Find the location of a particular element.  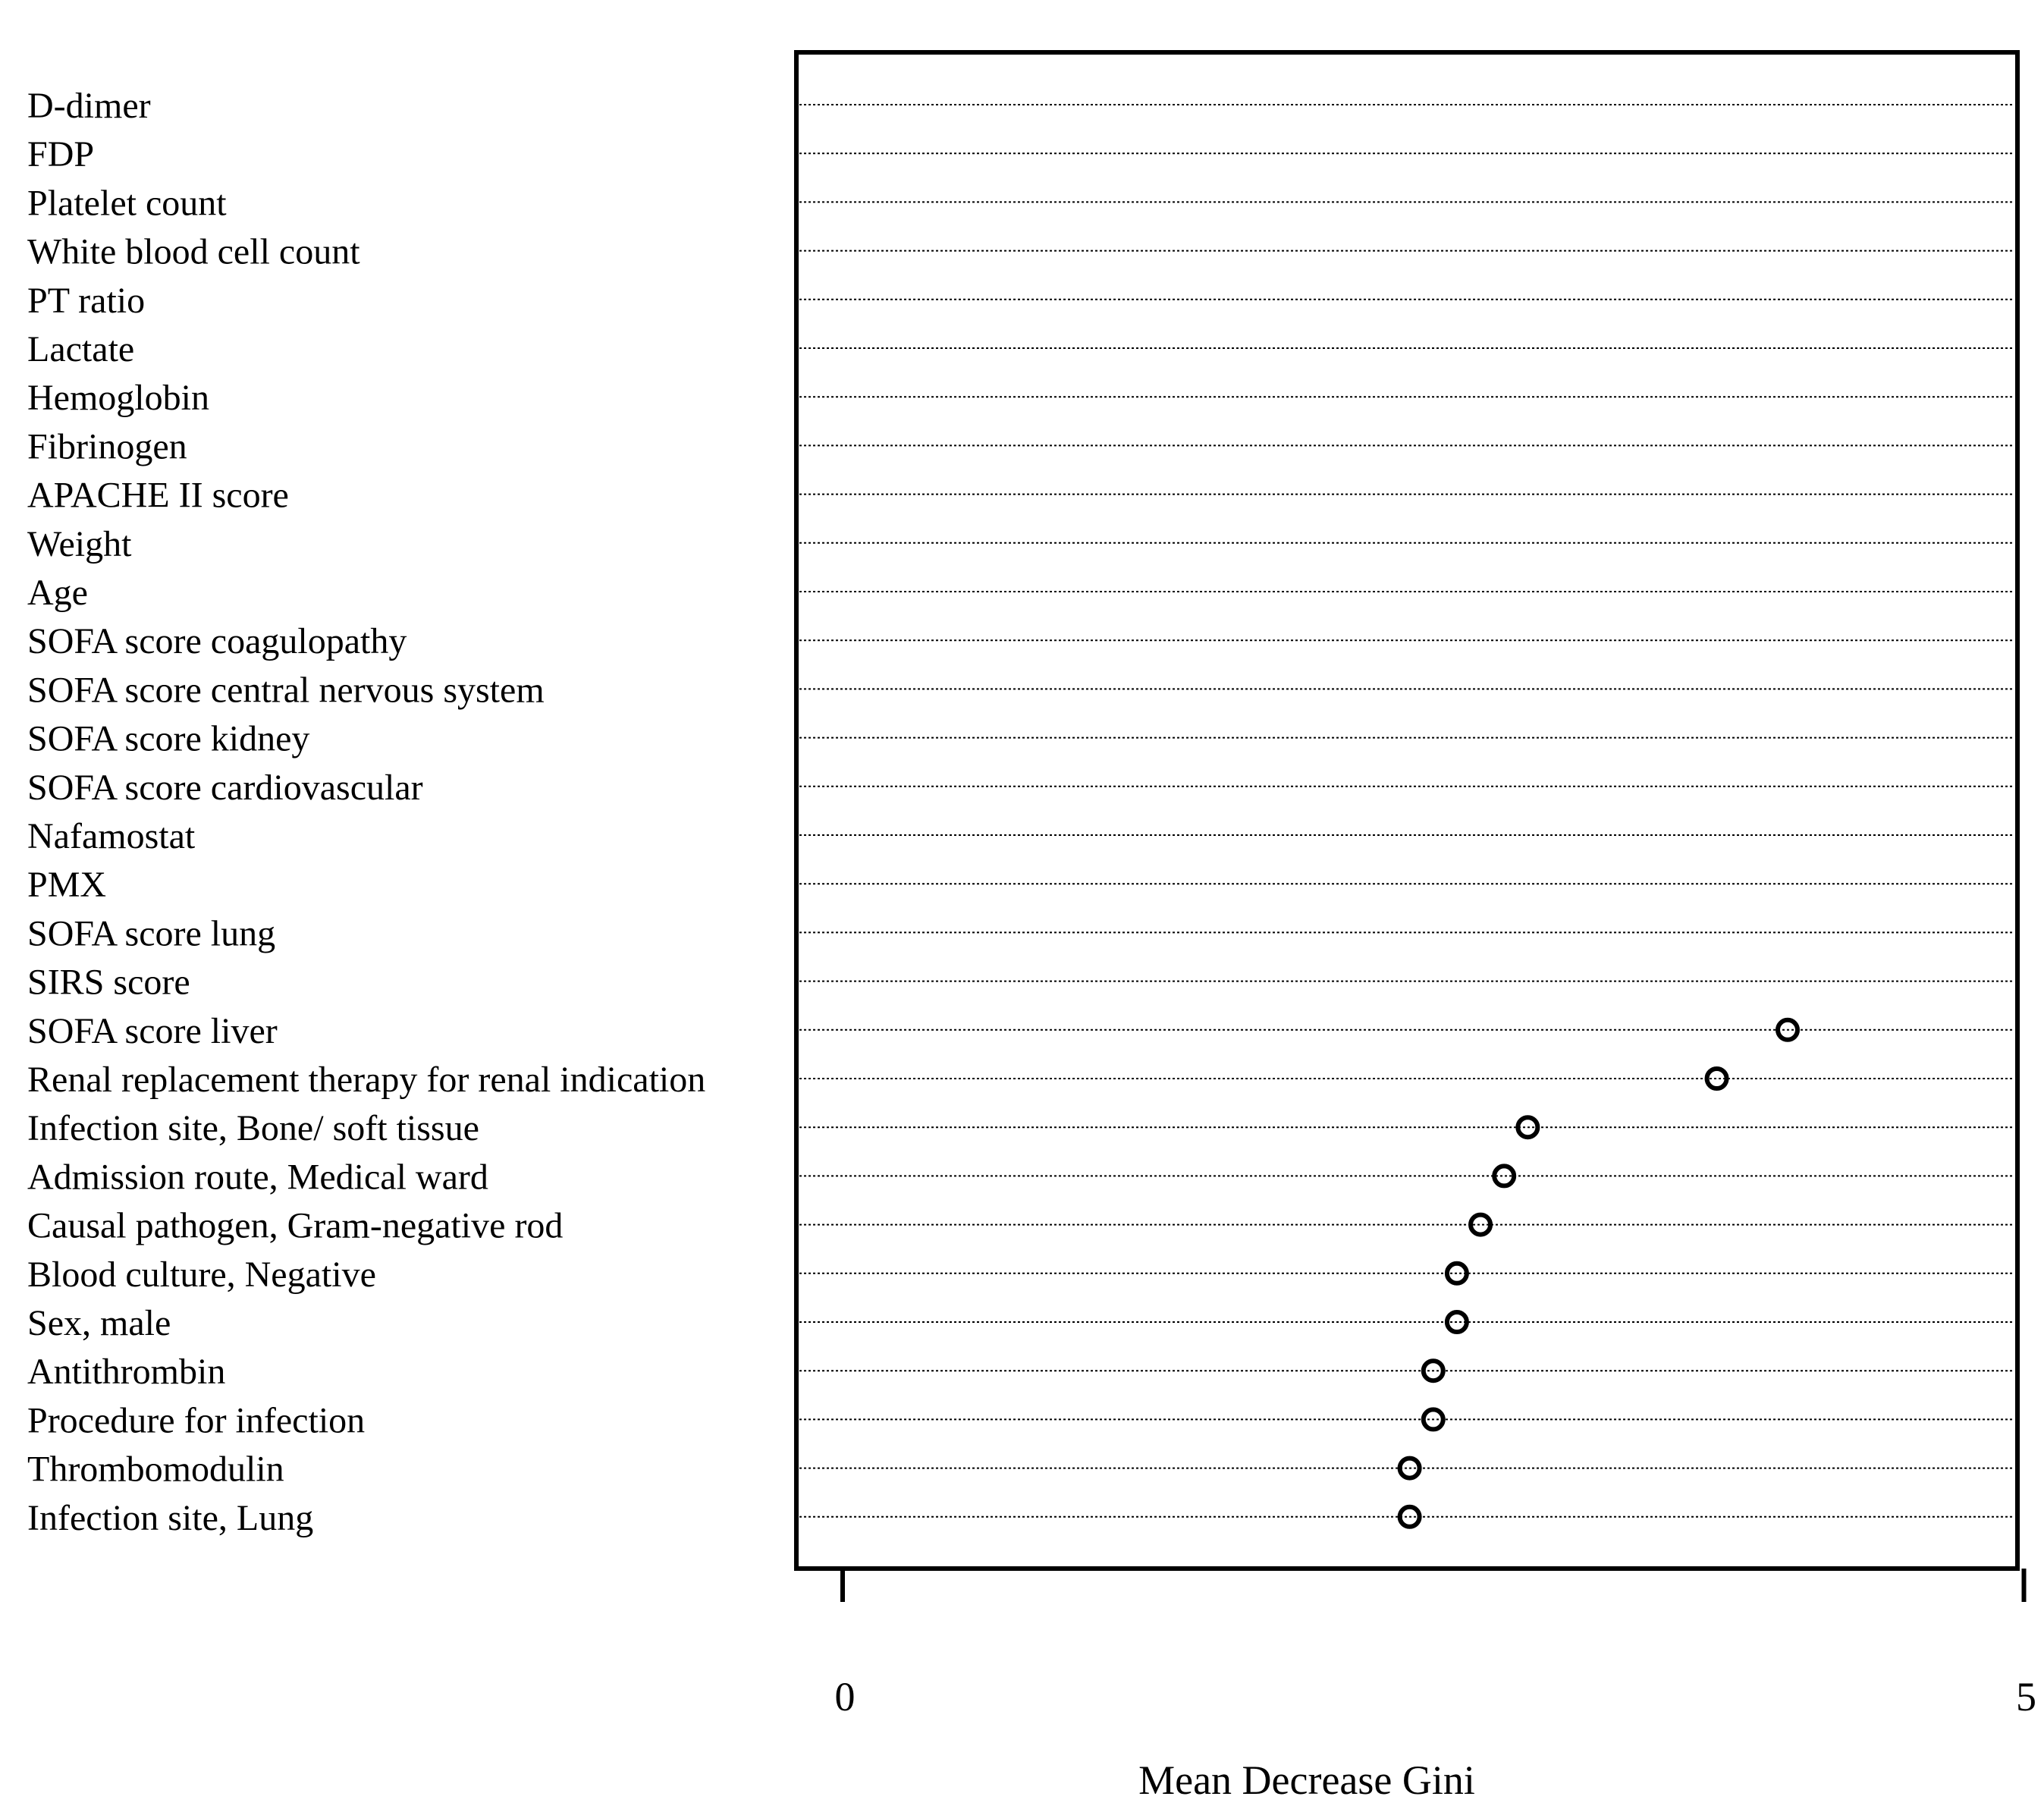

category-label: Sex, male is located at coordinates (99, 1323).